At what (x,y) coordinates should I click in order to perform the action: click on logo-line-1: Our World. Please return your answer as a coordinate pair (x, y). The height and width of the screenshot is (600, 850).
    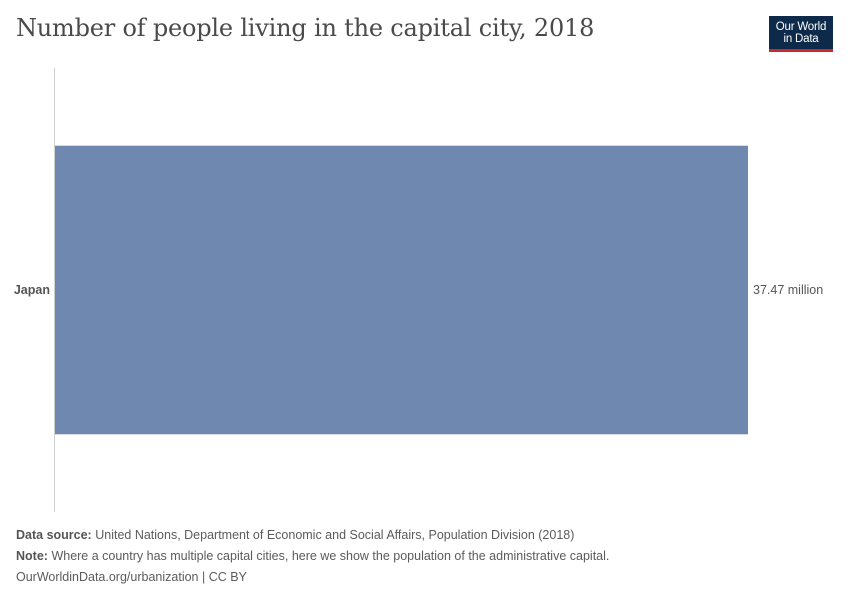
    Looking at the image, I should click on (801, 27).